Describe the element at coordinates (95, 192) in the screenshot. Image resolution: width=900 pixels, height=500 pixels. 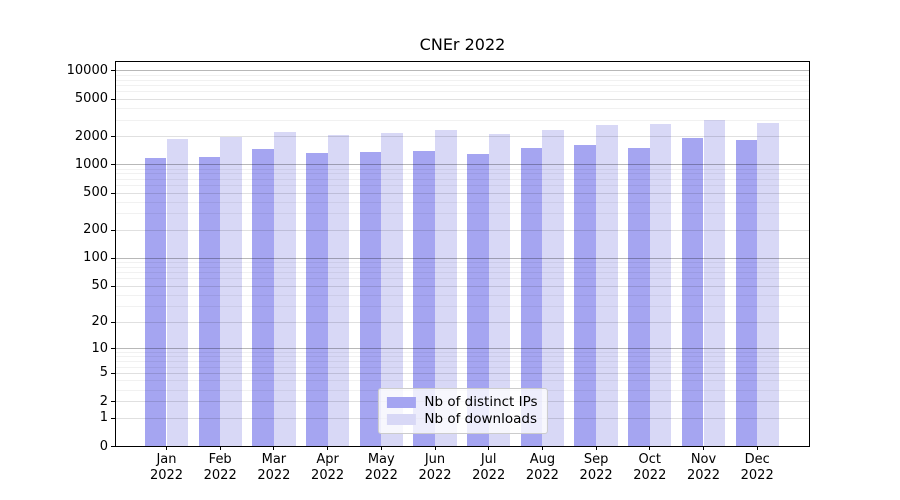
I see `y-axis-tick-label: 500` at that location.